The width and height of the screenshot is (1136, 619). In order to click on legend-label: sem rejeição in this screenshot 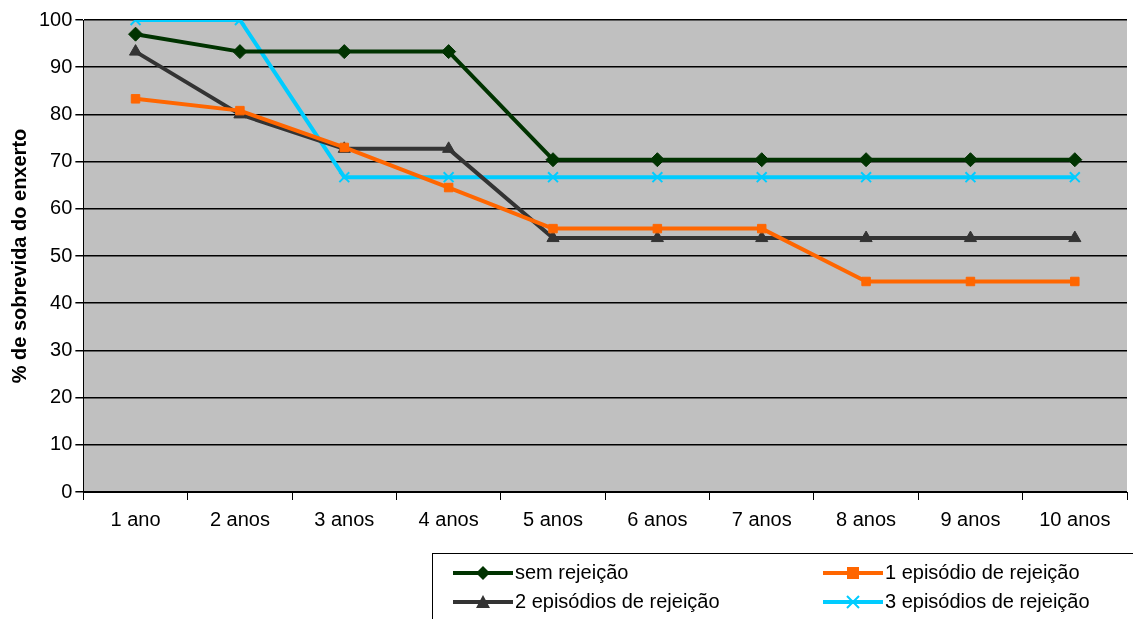, I will do `click(572, 572)`.